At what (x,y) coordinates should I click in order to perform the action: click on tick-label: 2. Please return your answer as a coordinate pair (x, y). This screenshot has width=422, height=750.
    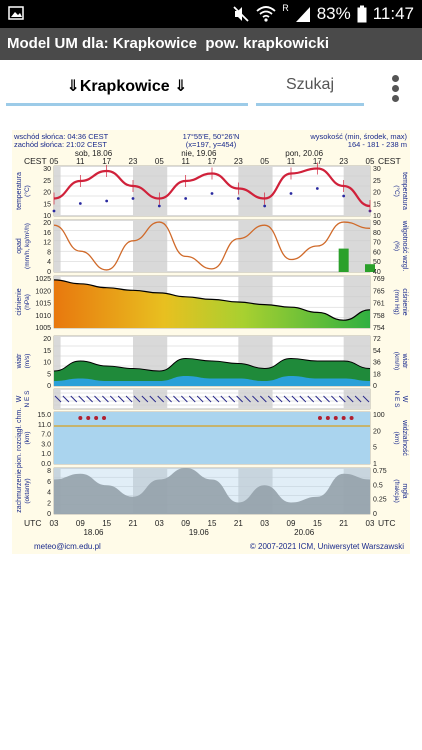
    Looking at the image, I should click on (49, 503).